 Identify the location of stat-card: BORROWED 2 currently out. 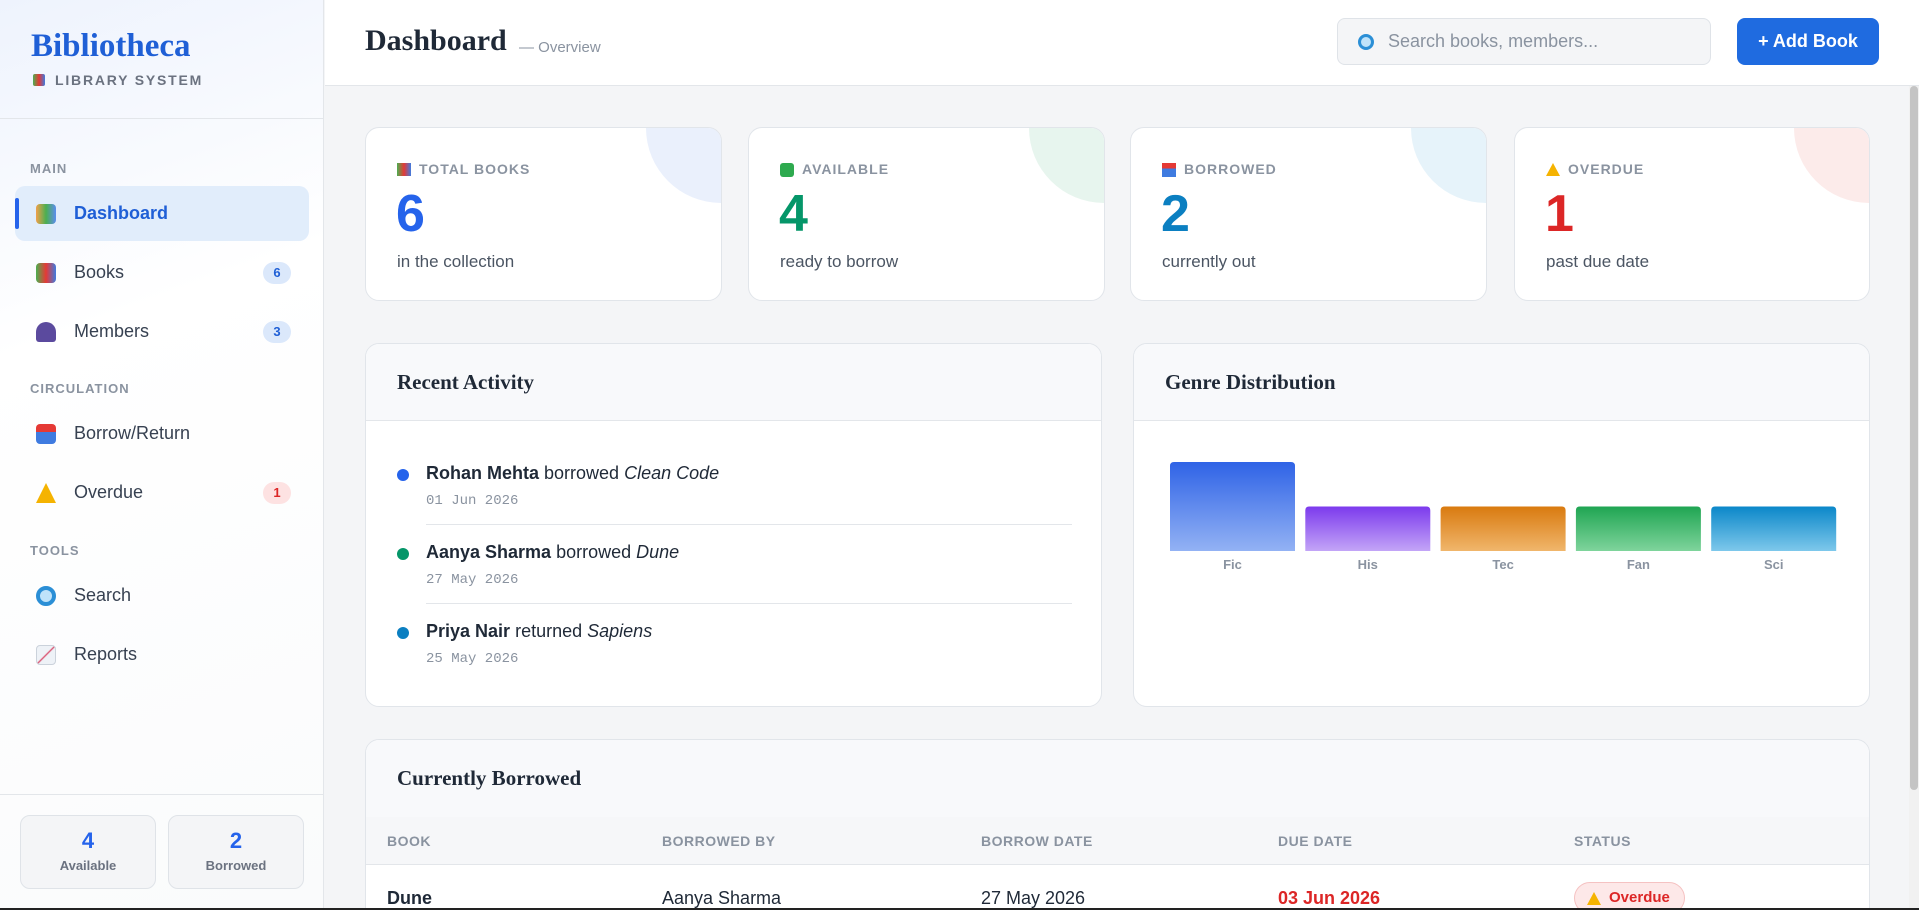
(1308, 214).